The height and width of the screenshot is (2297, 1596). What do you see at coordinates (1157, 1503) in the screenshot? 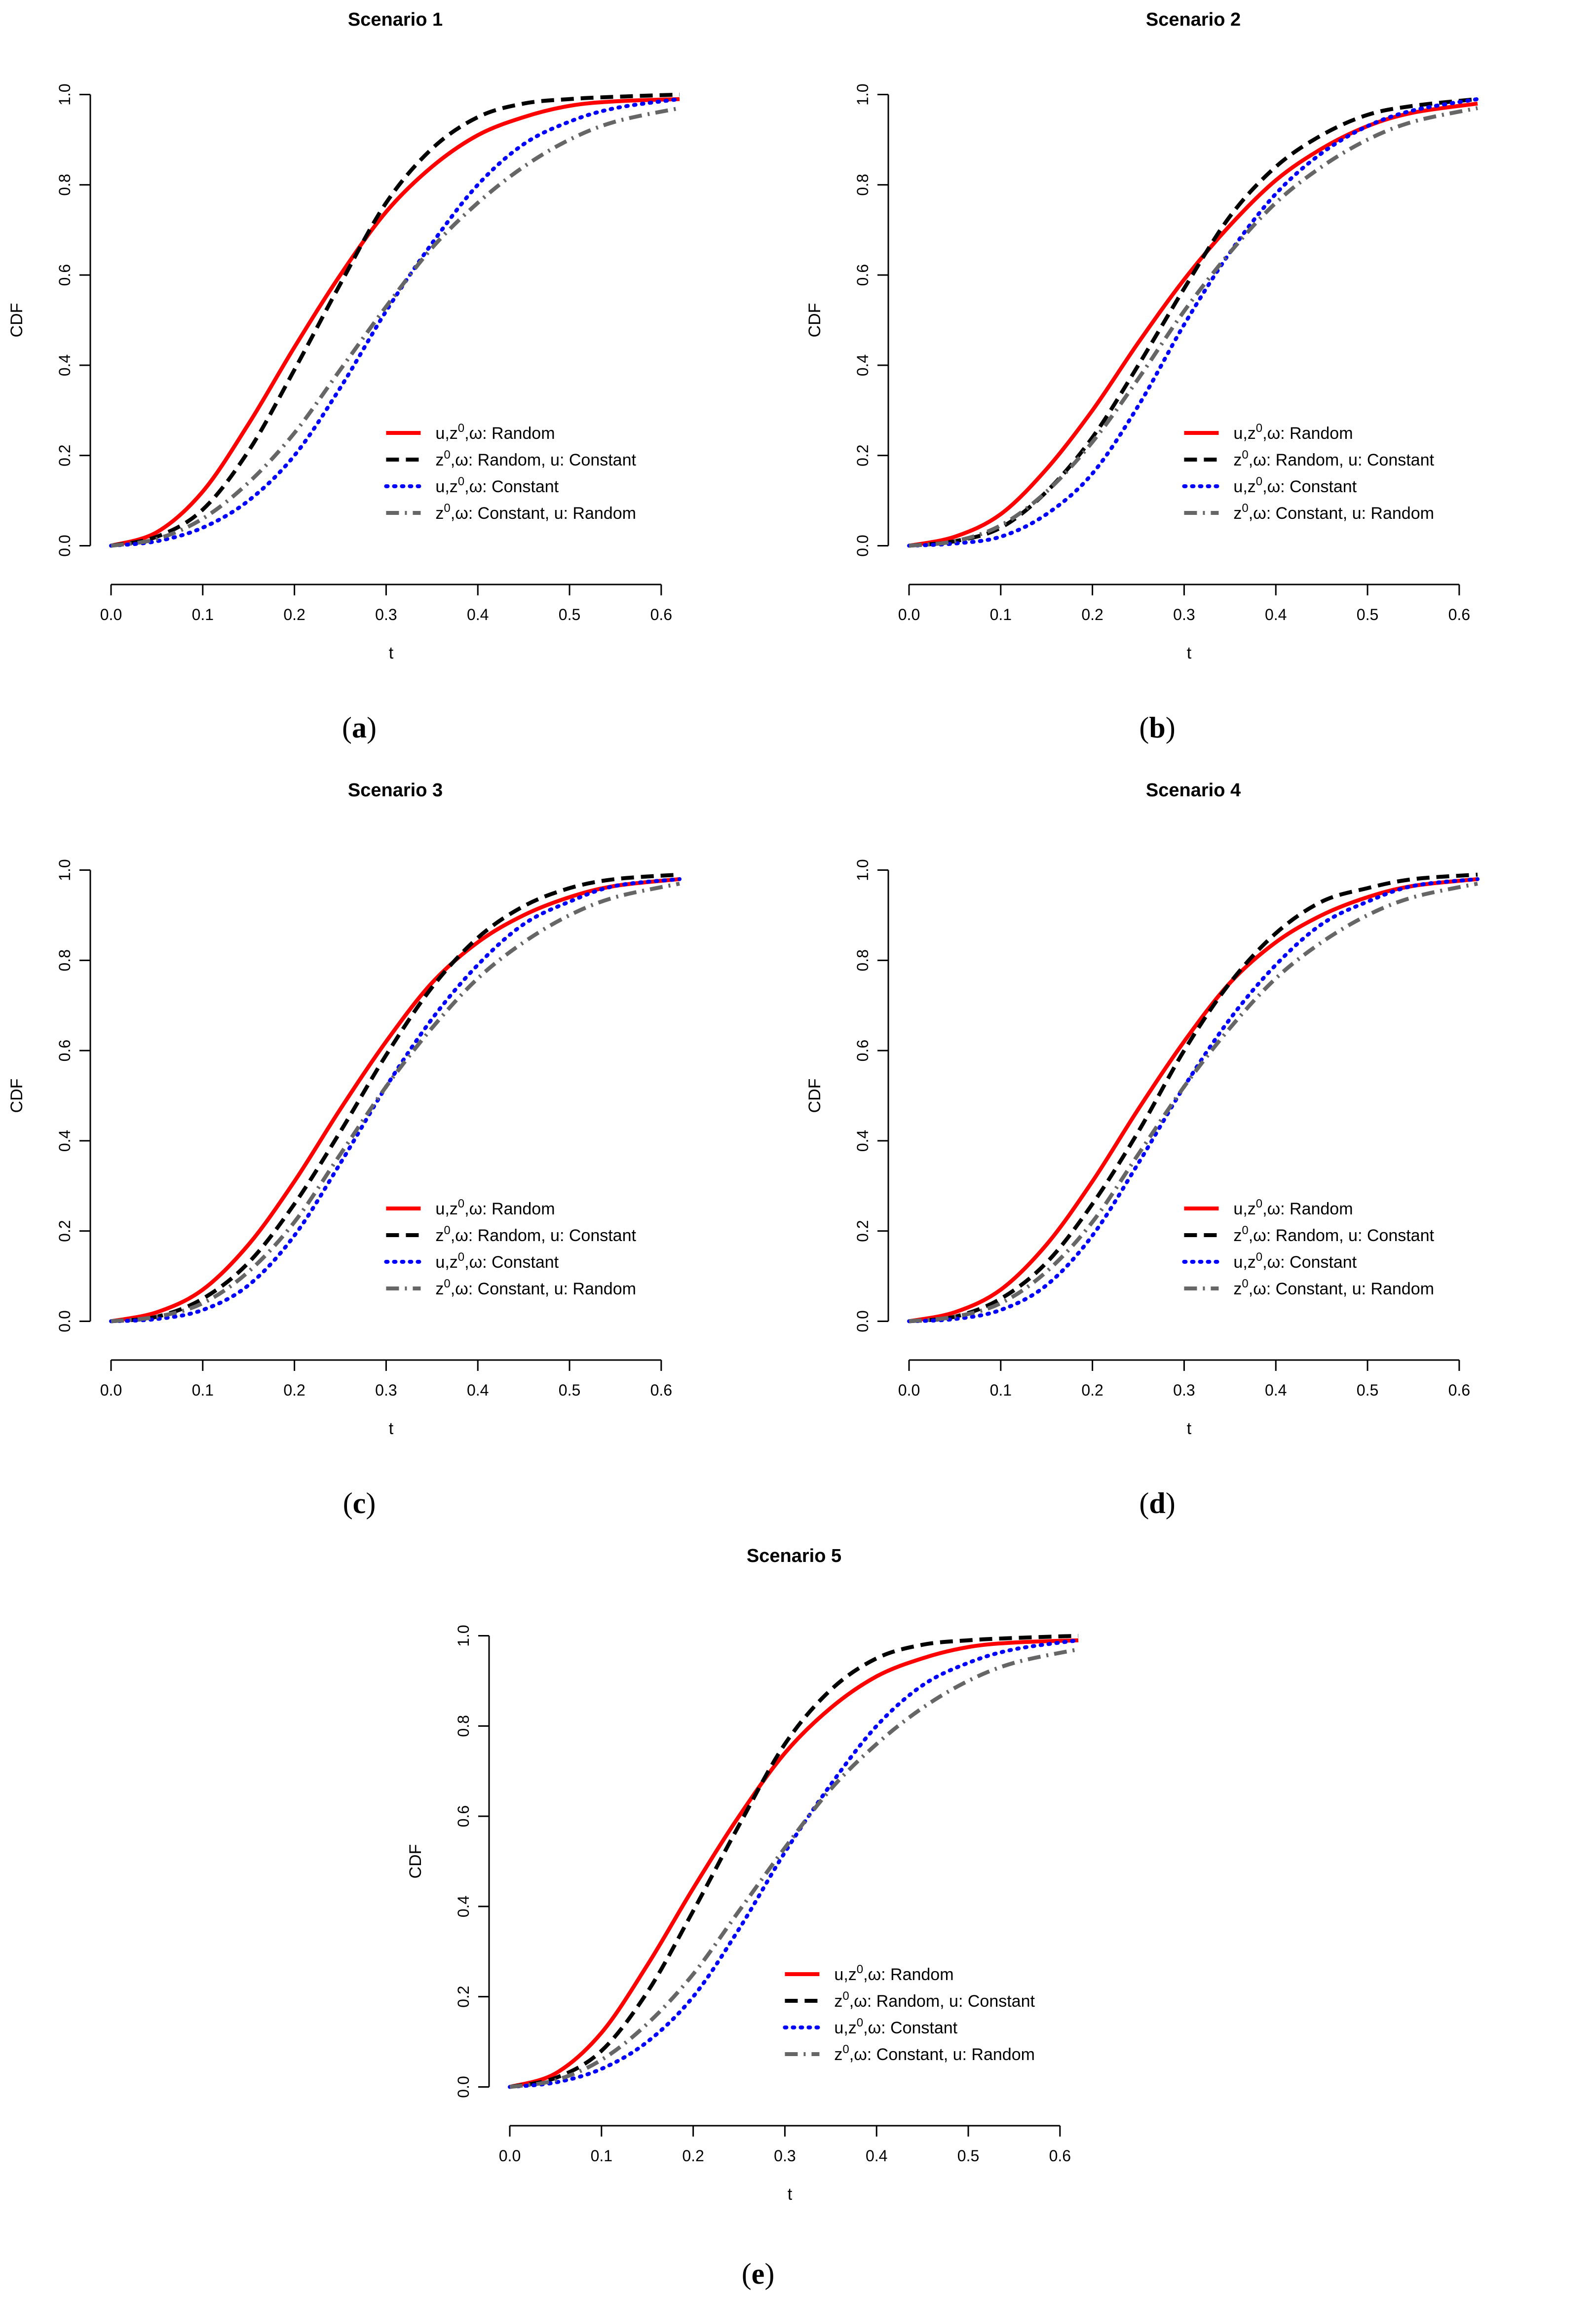
I see `panel-caption: (d)` at bounding box center [1157, 1503].